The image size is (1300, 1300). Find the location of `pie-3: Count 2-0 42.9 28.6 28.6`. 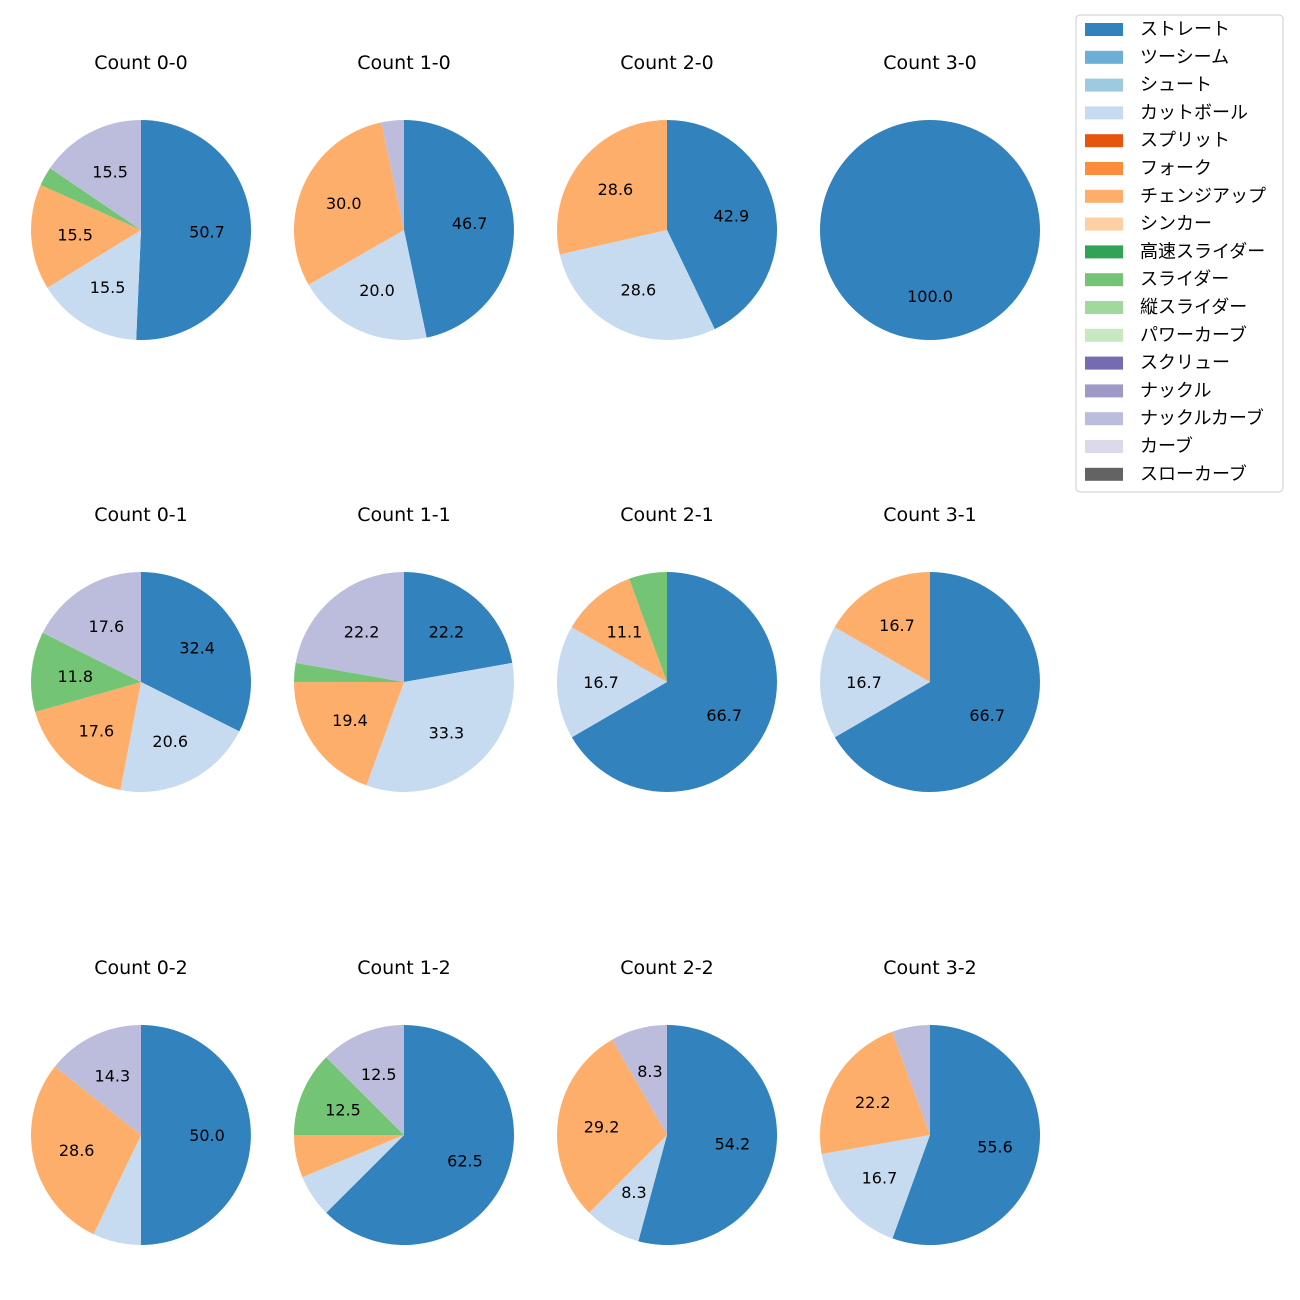

pie-3: Count 2-0 42.9 28.6 28.6 is located at coordinates (667, 196).